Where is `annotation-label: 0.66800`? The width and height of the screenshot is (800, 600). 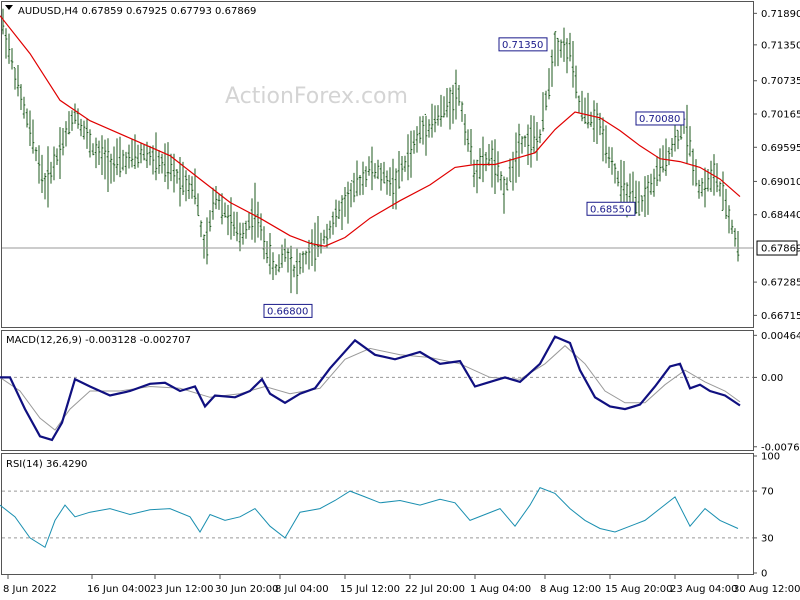
annotation-label: 0.66800 is located at coordinates (287, 311).